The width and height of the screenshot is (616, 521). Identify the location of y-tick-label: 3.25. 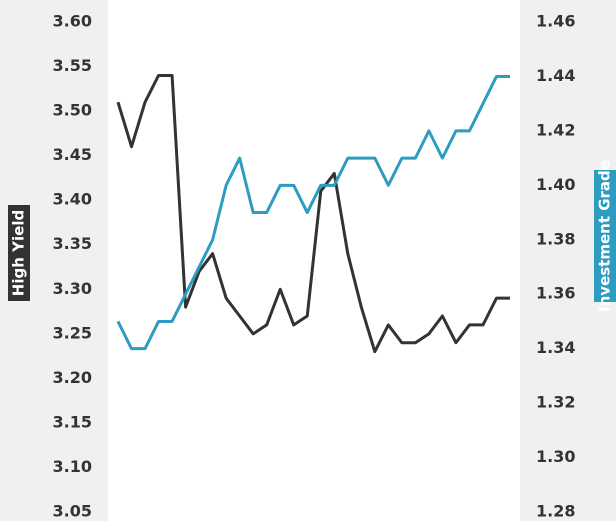
(72, 332).